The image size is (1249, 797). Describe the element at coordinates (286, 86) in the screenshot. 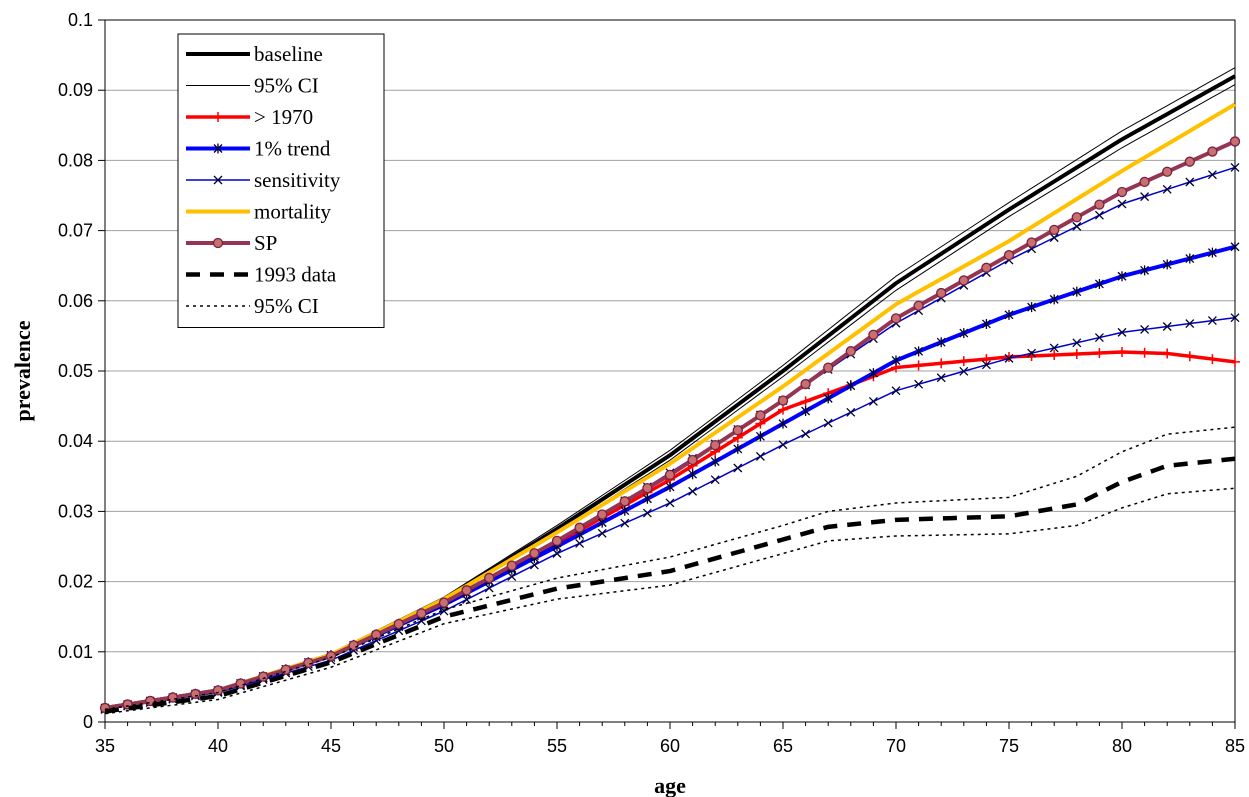

I see `legend-label: 95% CI` at that location.